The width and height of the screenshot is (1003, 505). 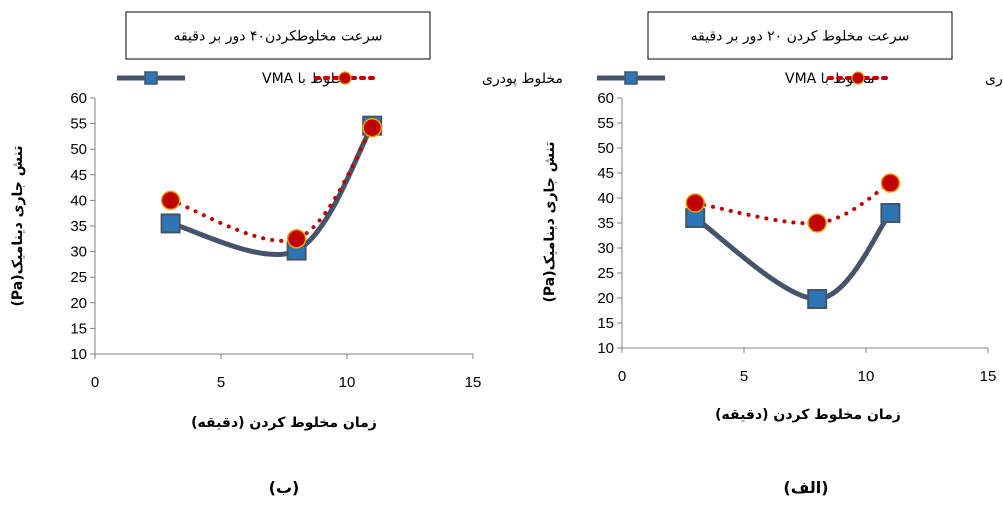 What do you see at coordinates (284, 487) in the screenshot?
I see `figure-caption: (ب)` at bounding box center [284, 487].